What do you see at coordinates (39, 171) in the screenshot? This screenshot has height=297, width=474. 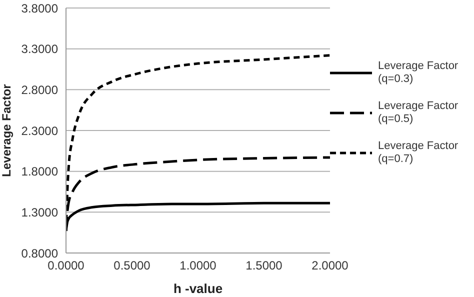 I see `y-tick-label: 1.8000` at bounding box center [39, 171].